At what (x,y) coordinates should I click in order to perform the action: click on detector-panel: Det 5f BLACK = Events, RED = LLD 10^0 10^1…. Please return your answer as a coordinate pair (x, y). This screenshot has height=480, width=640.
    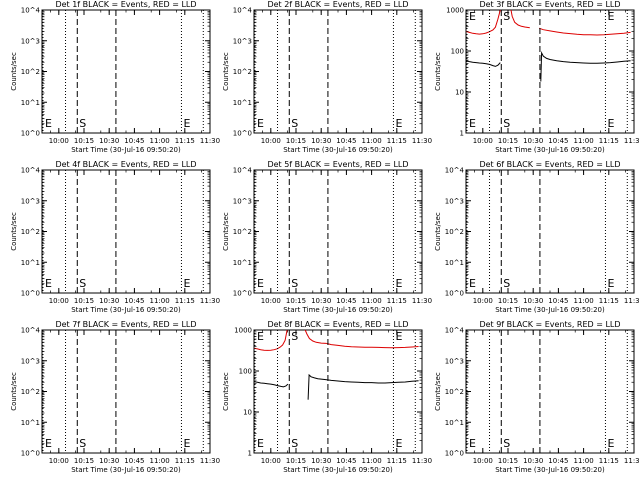
    Looking at the image, I should click on (327, 237).